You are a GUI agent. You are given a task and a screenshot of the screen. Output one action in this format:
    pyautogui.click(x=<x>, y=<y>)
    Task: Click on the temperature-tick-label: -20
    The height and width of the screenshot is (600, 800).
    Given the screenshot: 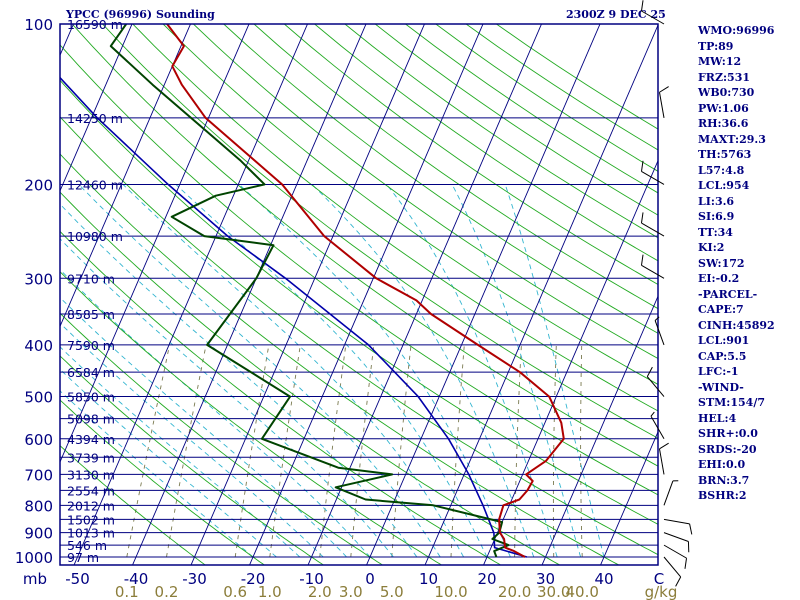 What is the action you would take?
    pyautogui.click(x=253, y=579)
    